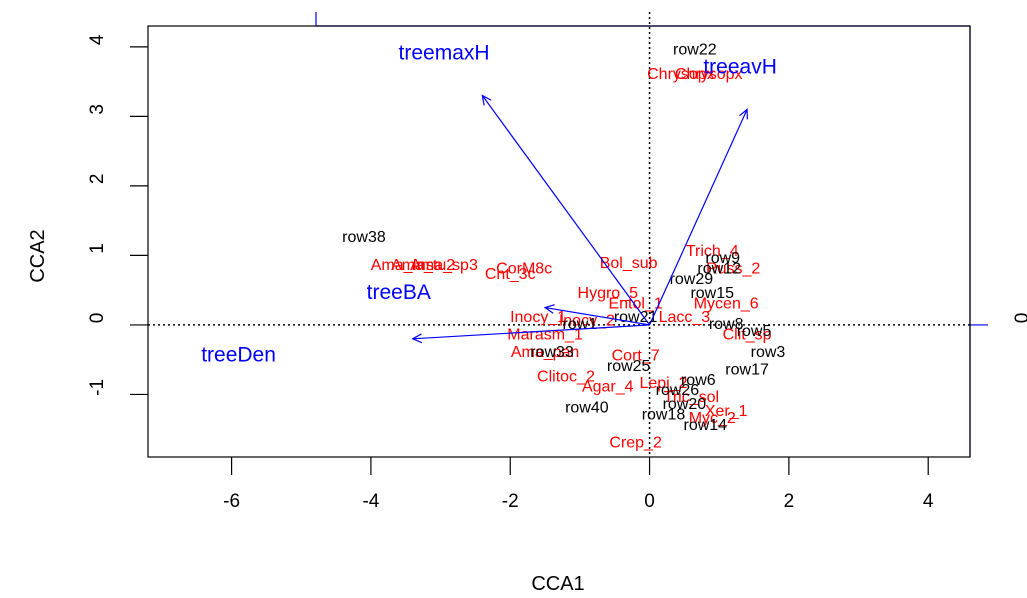  I want to click on y-tick-label: 0, so click(97, 318).